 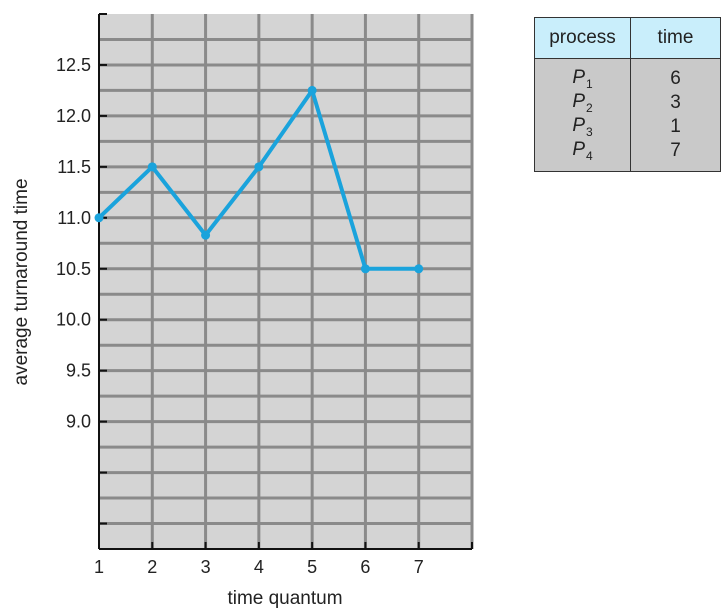 What do you see at coordinates (152, 567) in the screenshot?
I see `x-tick-label: 2` at bounding box center [152, 567].